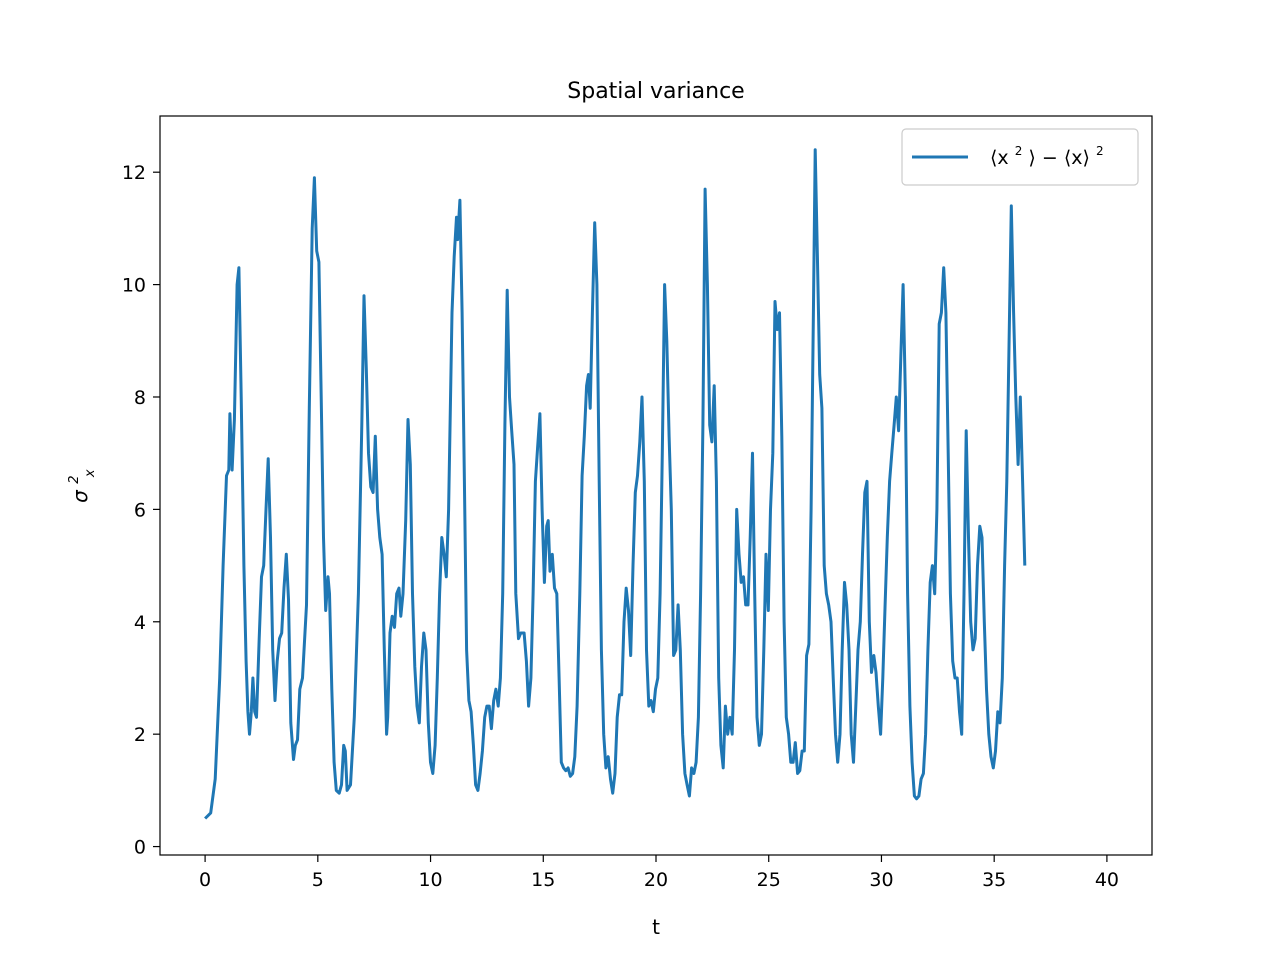 This screenshot has height=964, width=1280. I want to click on y-tick-label: 8, so click(140, 398).